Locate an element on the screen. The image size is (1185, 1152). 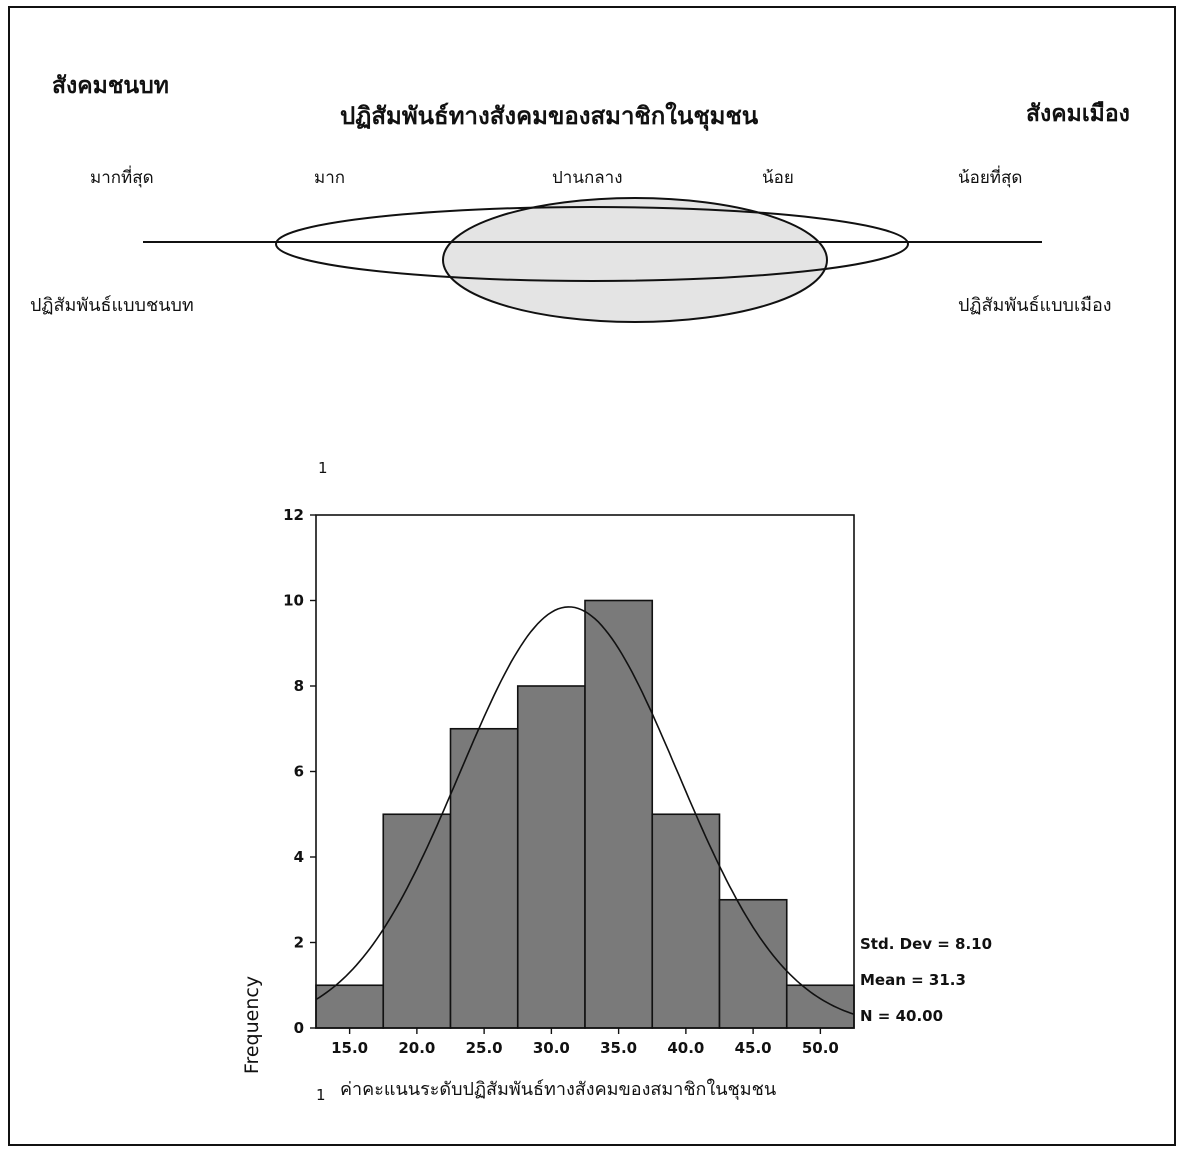
y-axis-label: Frequency is located at coordinates (252, 1025).